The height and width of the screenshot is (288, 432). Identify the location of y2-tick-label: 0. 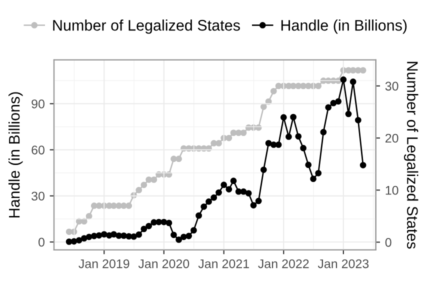
(388, 242).